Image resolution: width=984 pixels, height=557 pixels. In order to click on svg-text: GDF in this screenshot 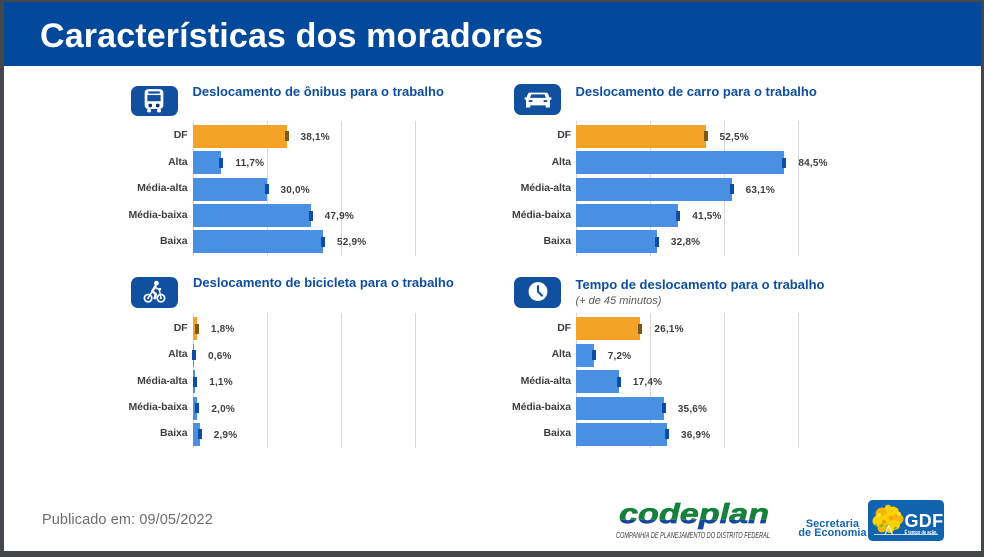, I will do `click(924, 521)`.